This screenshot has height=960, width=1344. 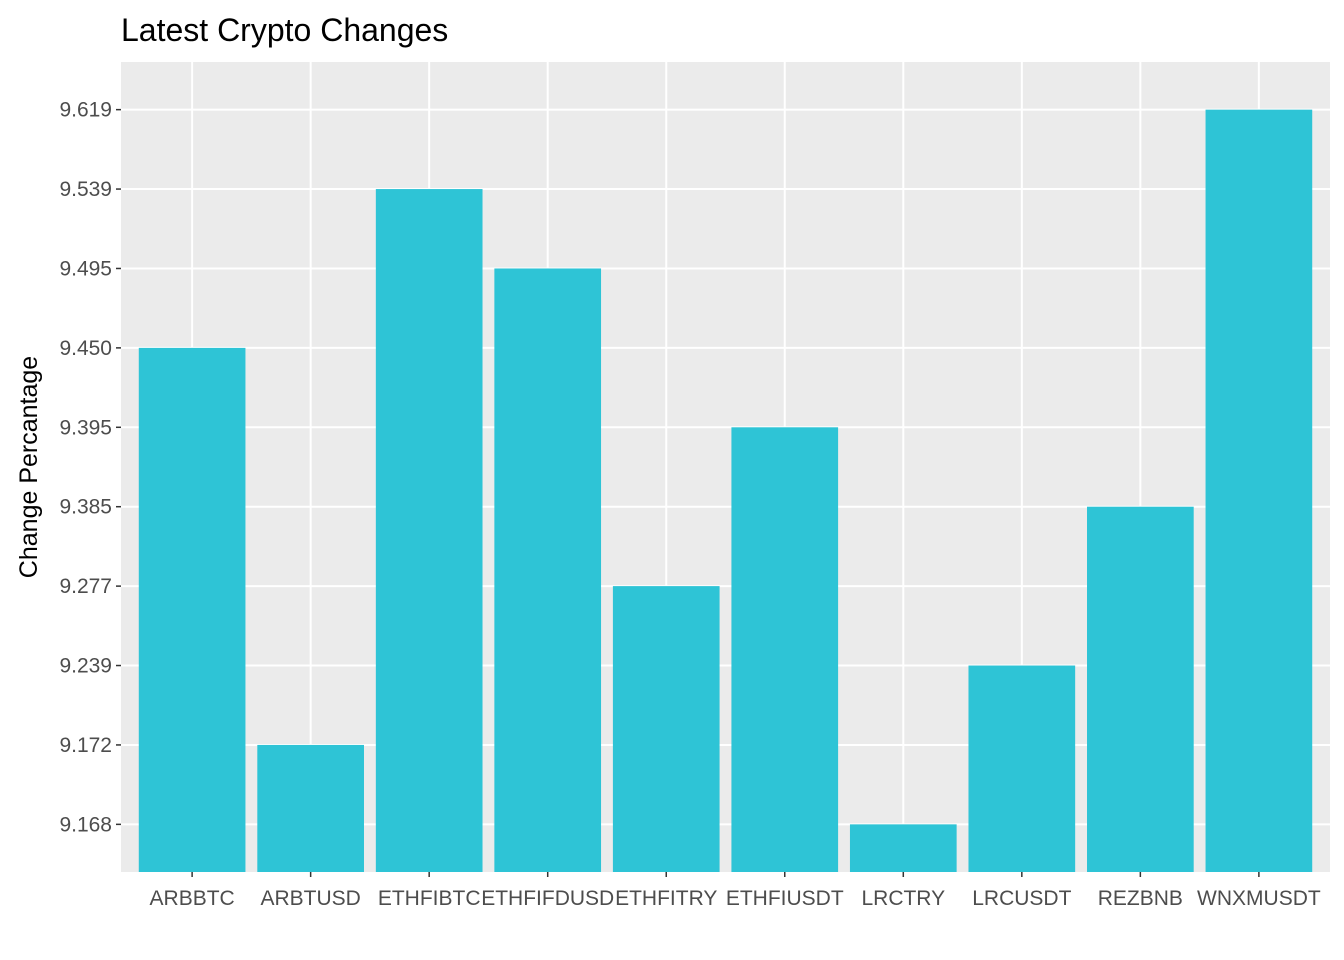 I want to click on y-tick-label: 9.239, so click(x=85, y=666).